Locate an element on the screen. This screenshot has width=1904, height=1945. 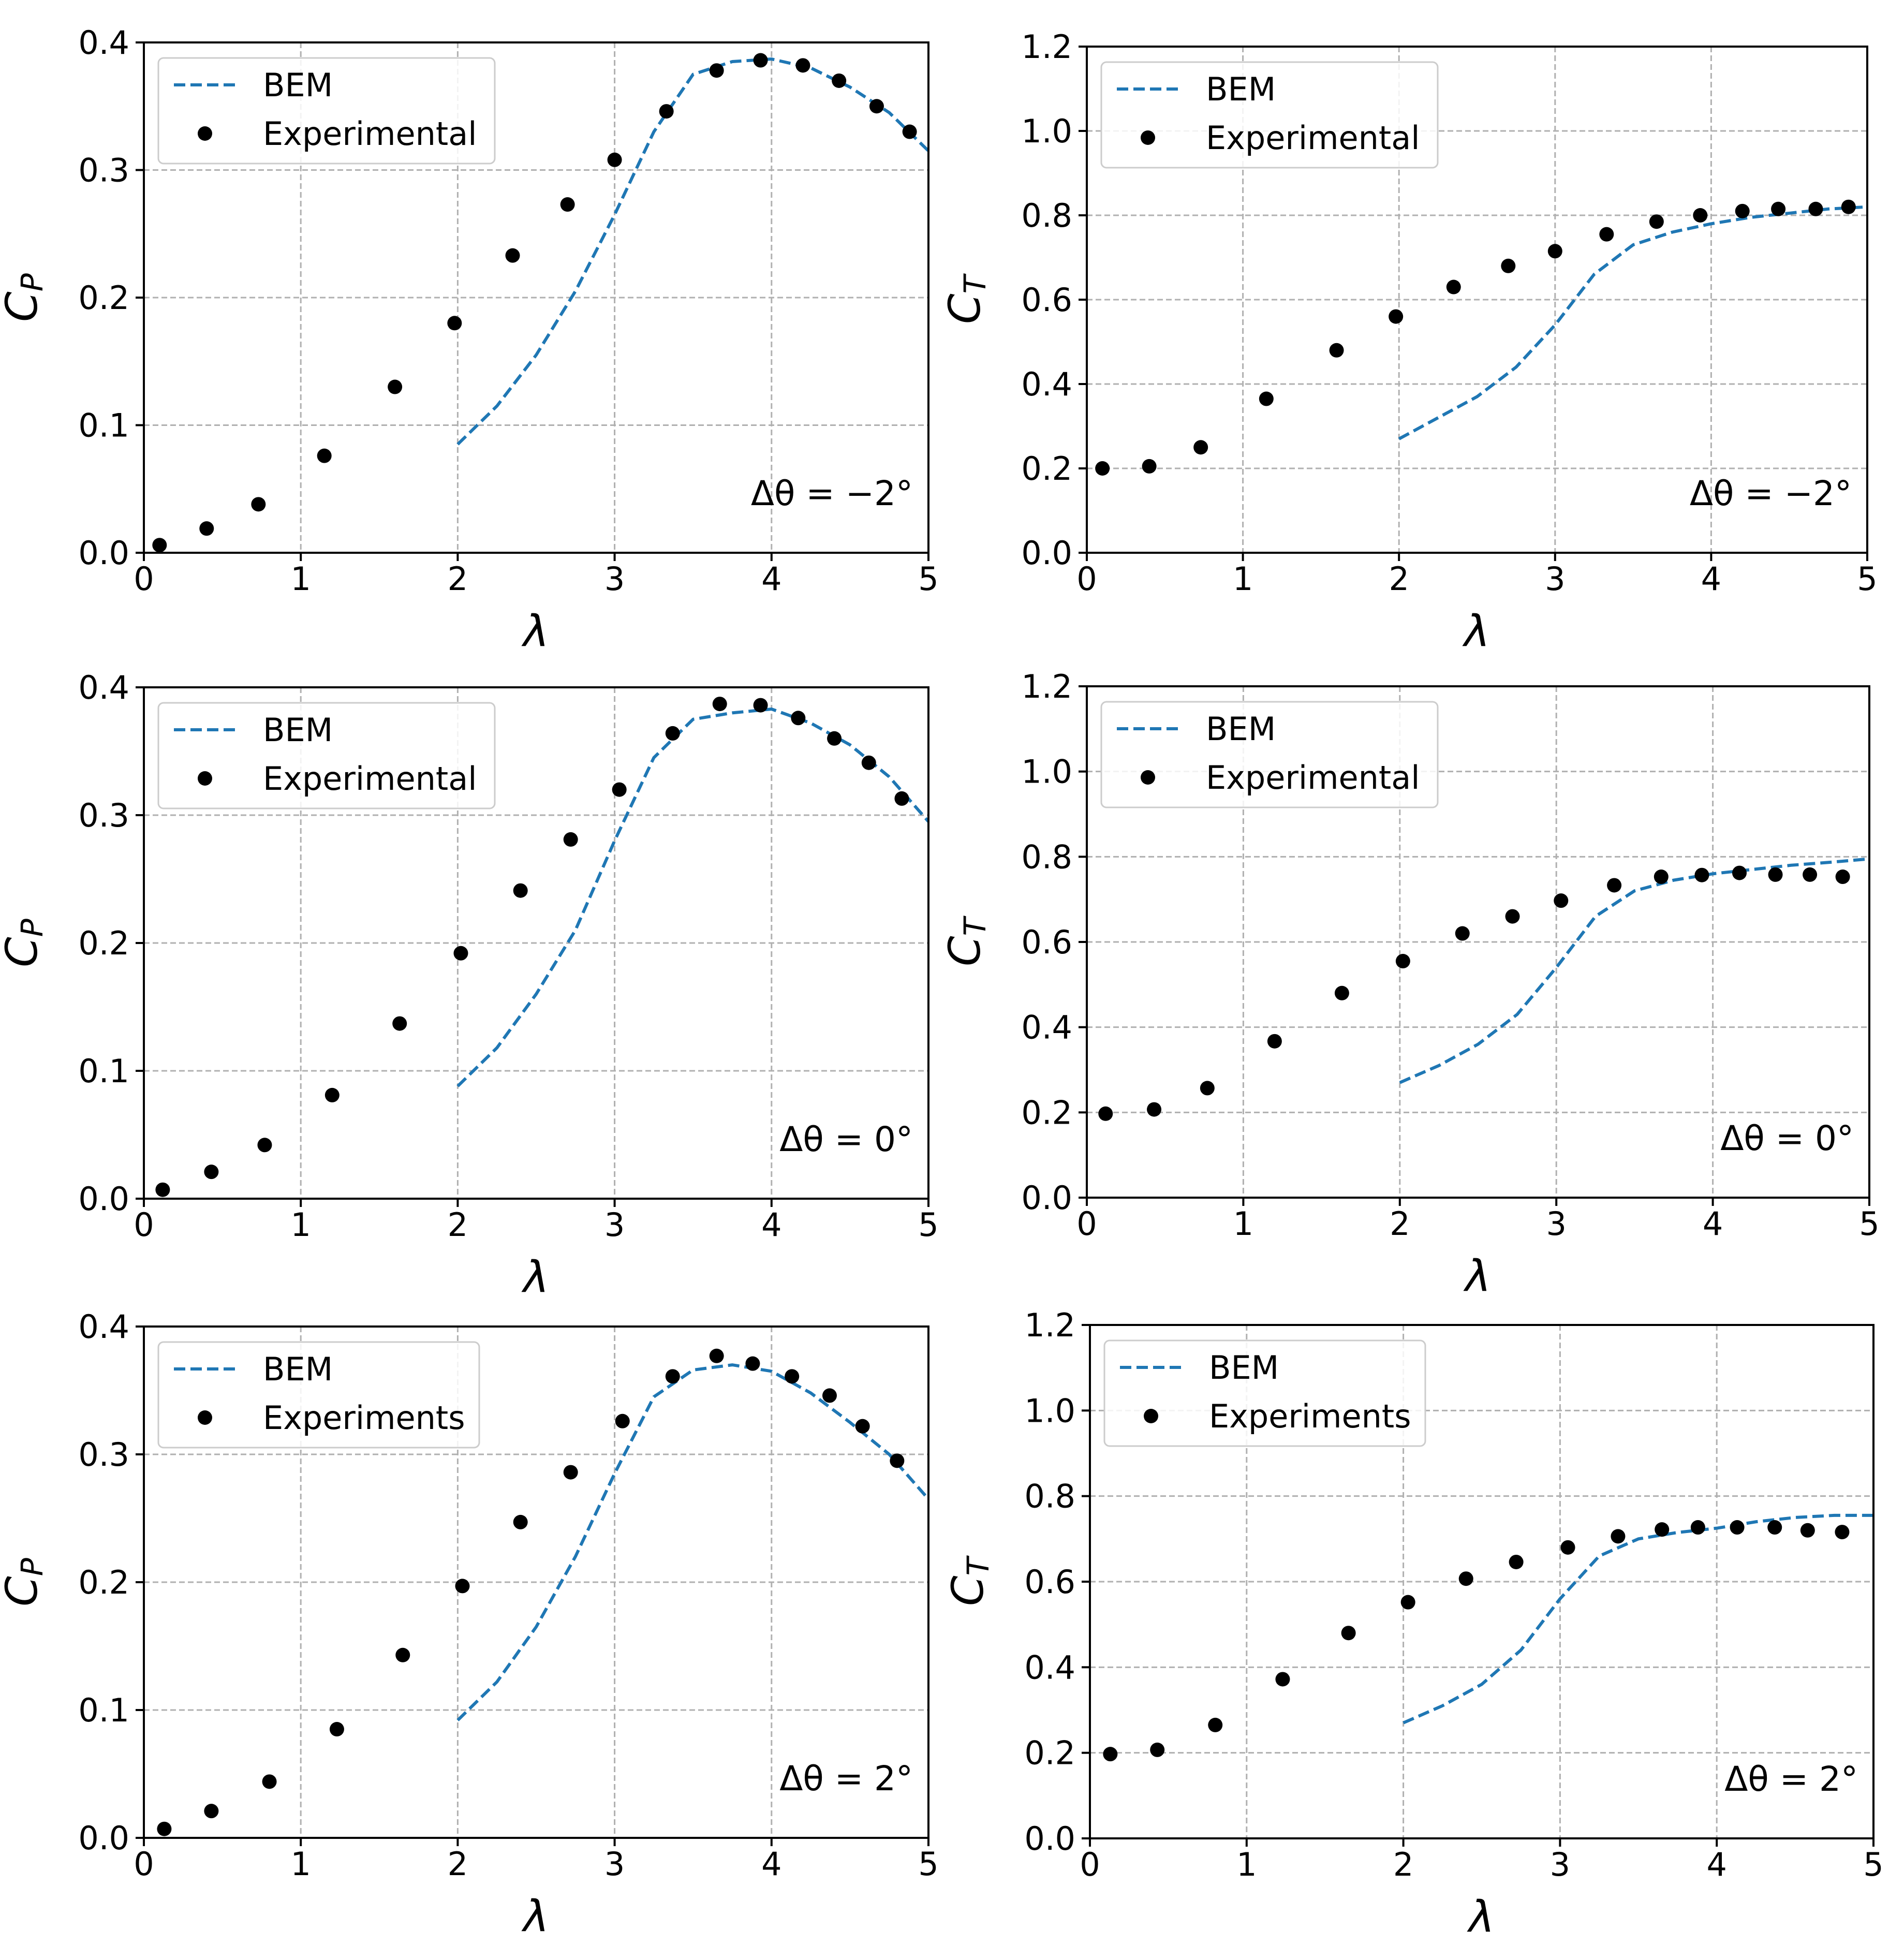
annotation-delta-theta: Δθ = 0° is located at coordinates (846, 1139).